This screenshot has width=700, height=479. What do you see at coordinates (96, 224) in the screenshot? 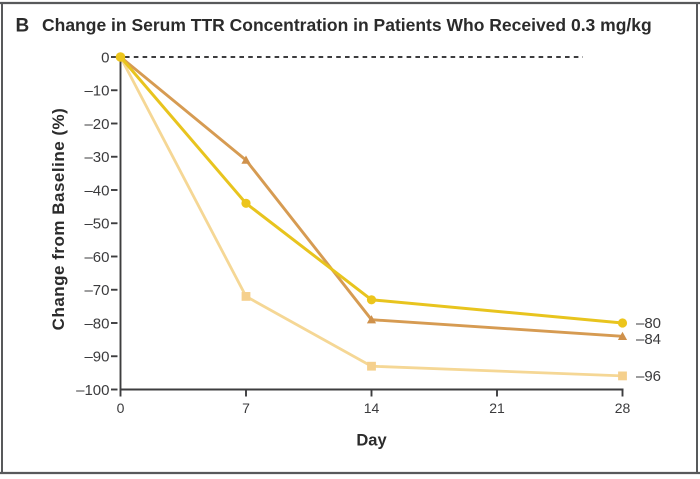
I see `svg-text: –50` at bounding box center [96, 224].